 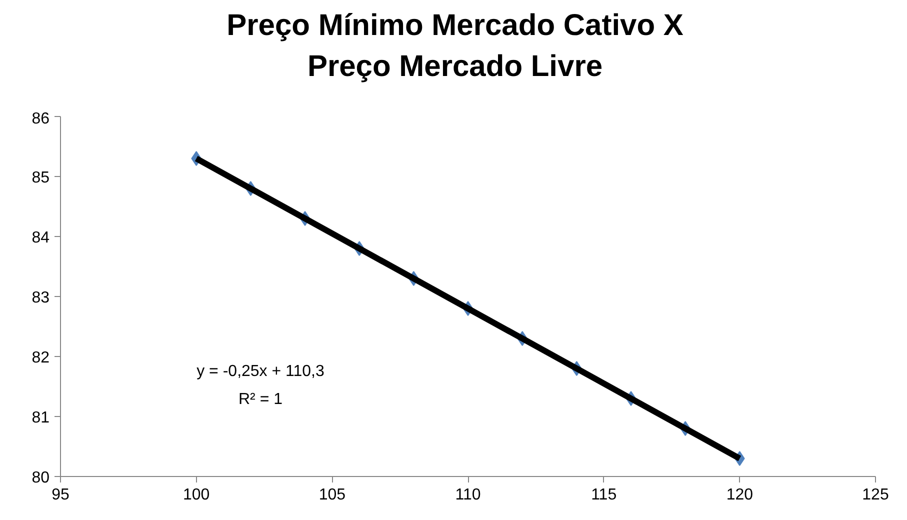 What do you see at coordinates (41, 178) in the screenshot?
I see `y-tick-label: 85` at bounding box center [41, 178].